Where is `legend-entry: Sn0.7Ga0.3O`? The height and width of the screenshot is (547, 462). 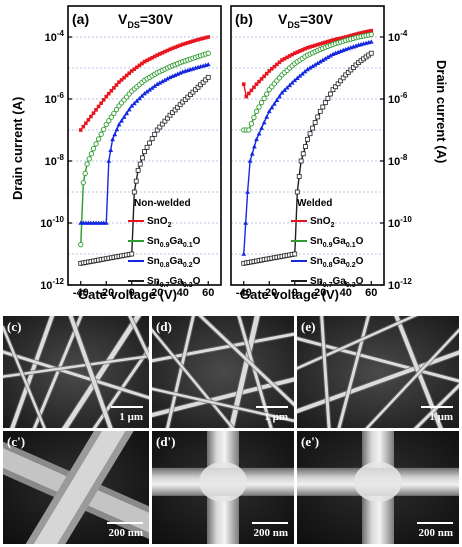 legend-entry: Sn0.7Ga0.3O is located at coordinates (174, 282).